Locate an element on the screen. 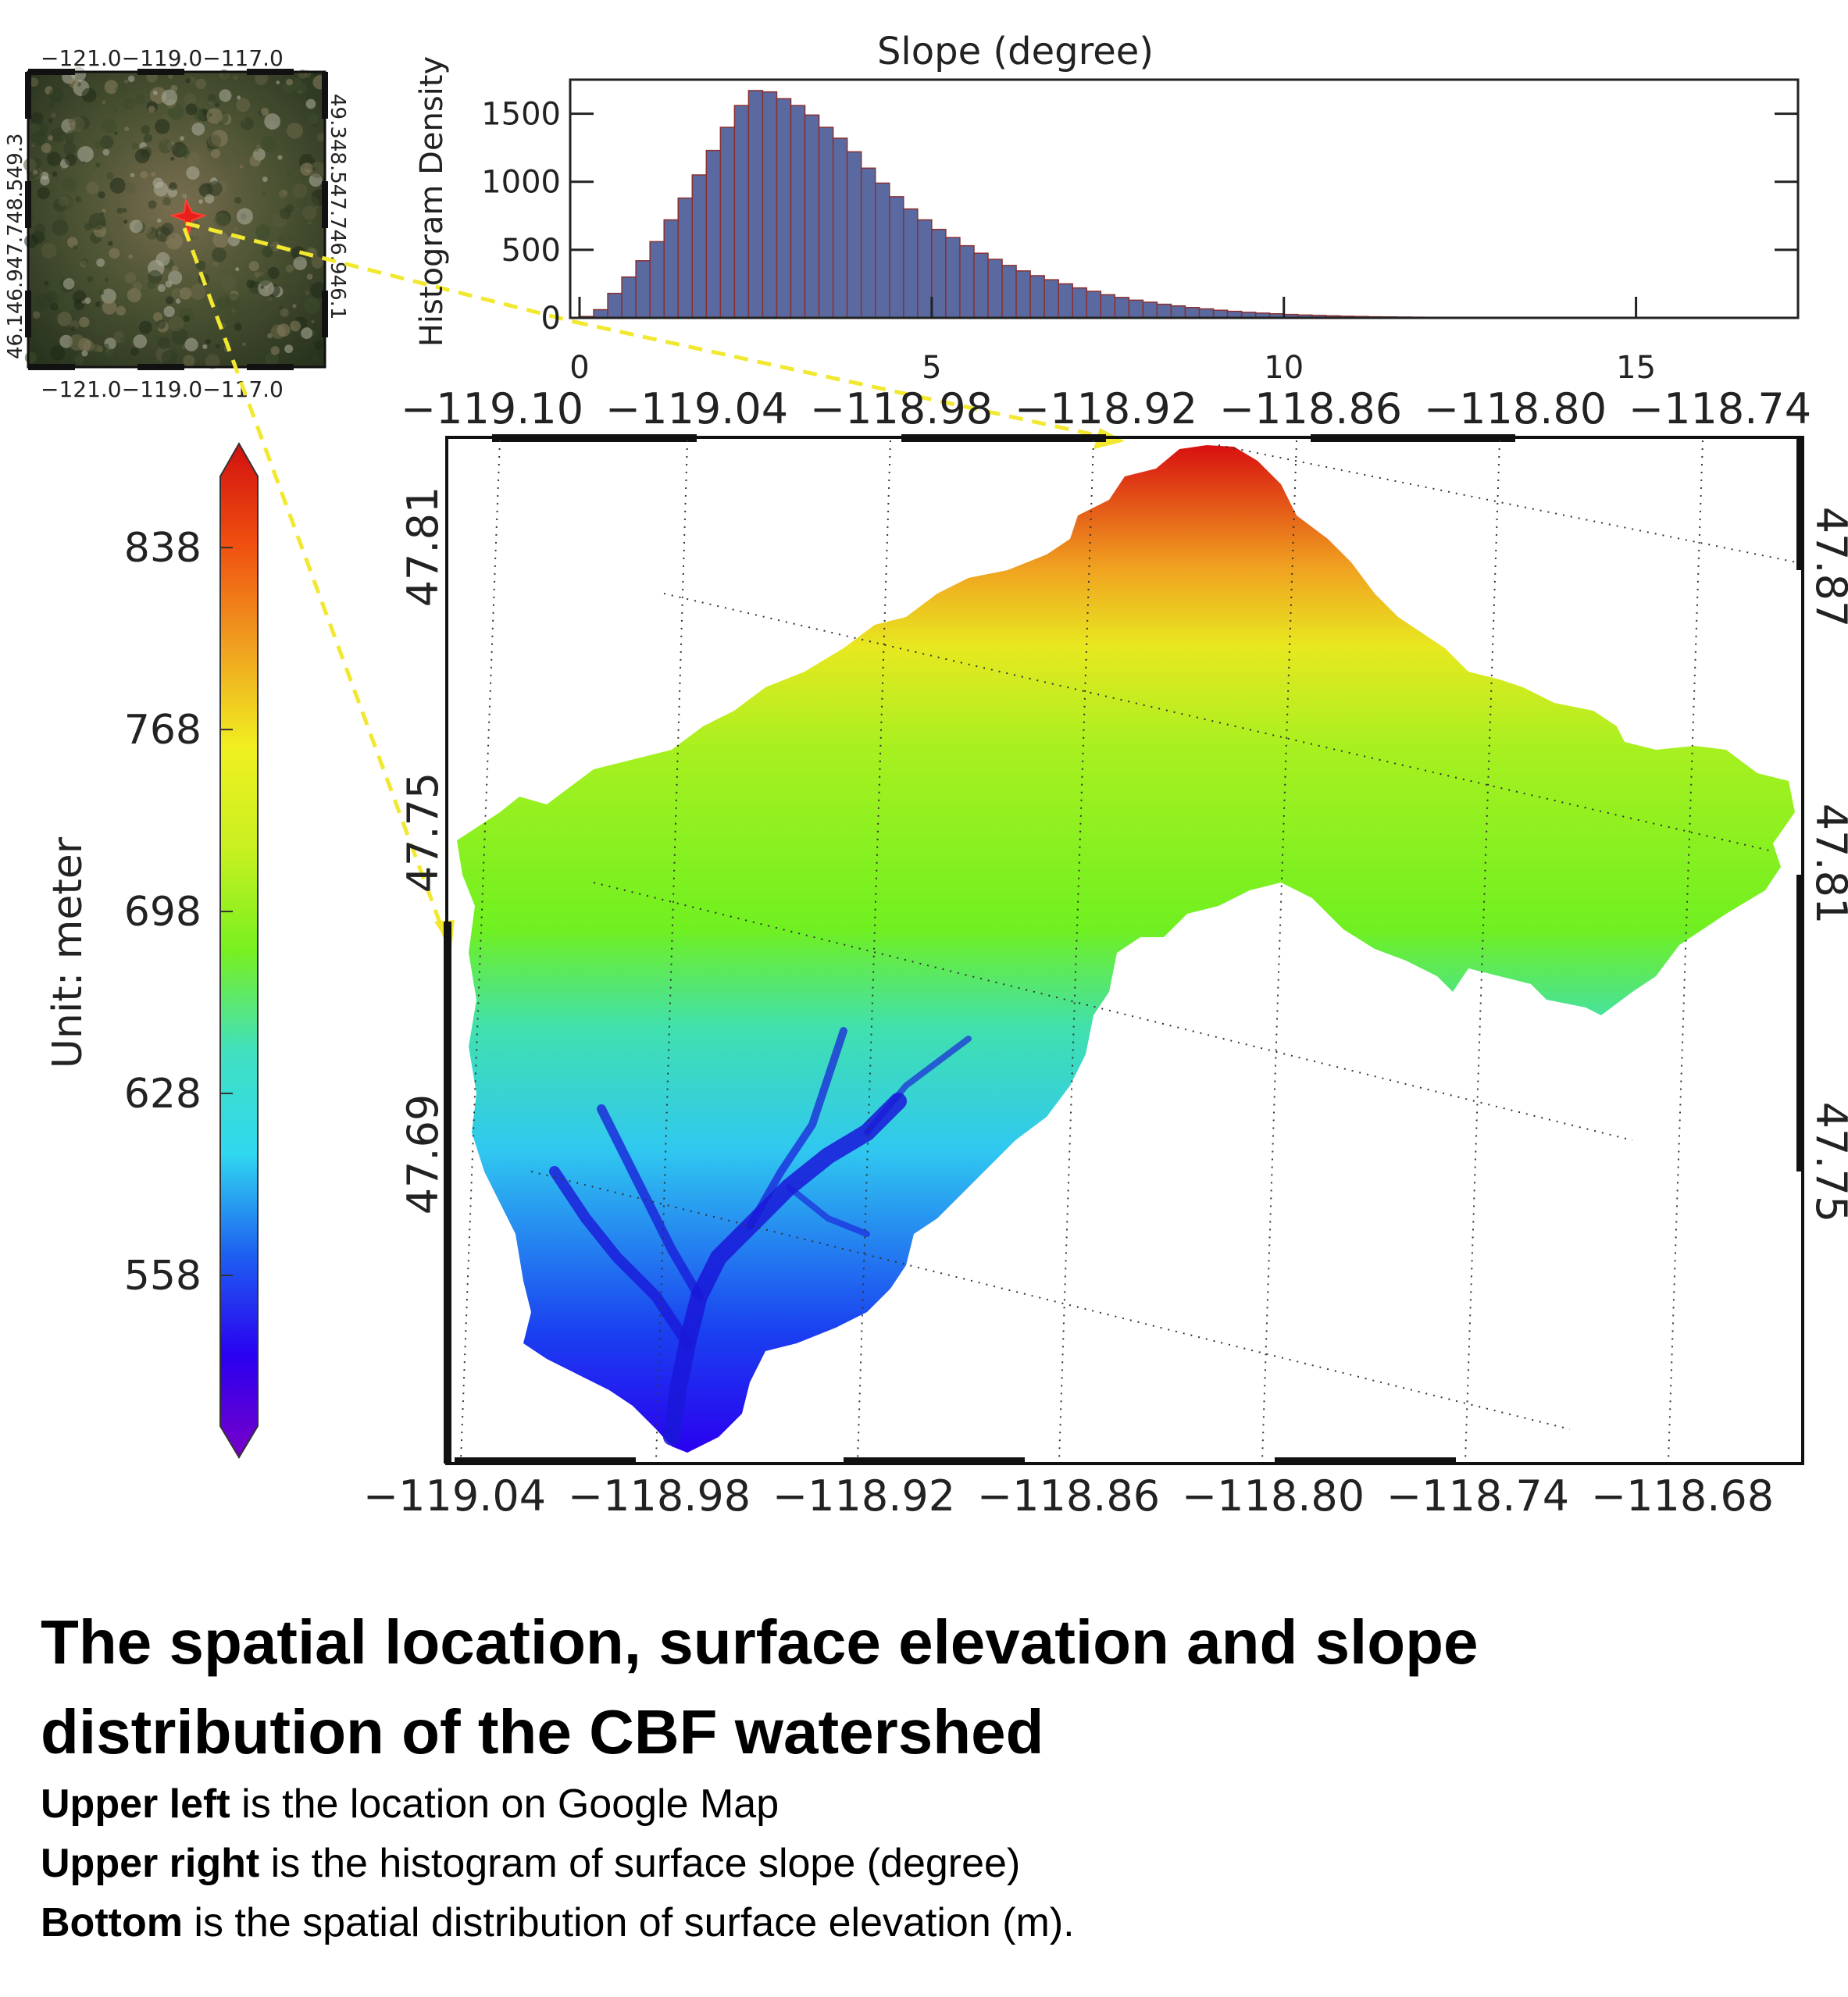 The height and width of the screenshot is (1997, 1848). colorbar-tick-label: 628 is located at coordinates (163, 1095).